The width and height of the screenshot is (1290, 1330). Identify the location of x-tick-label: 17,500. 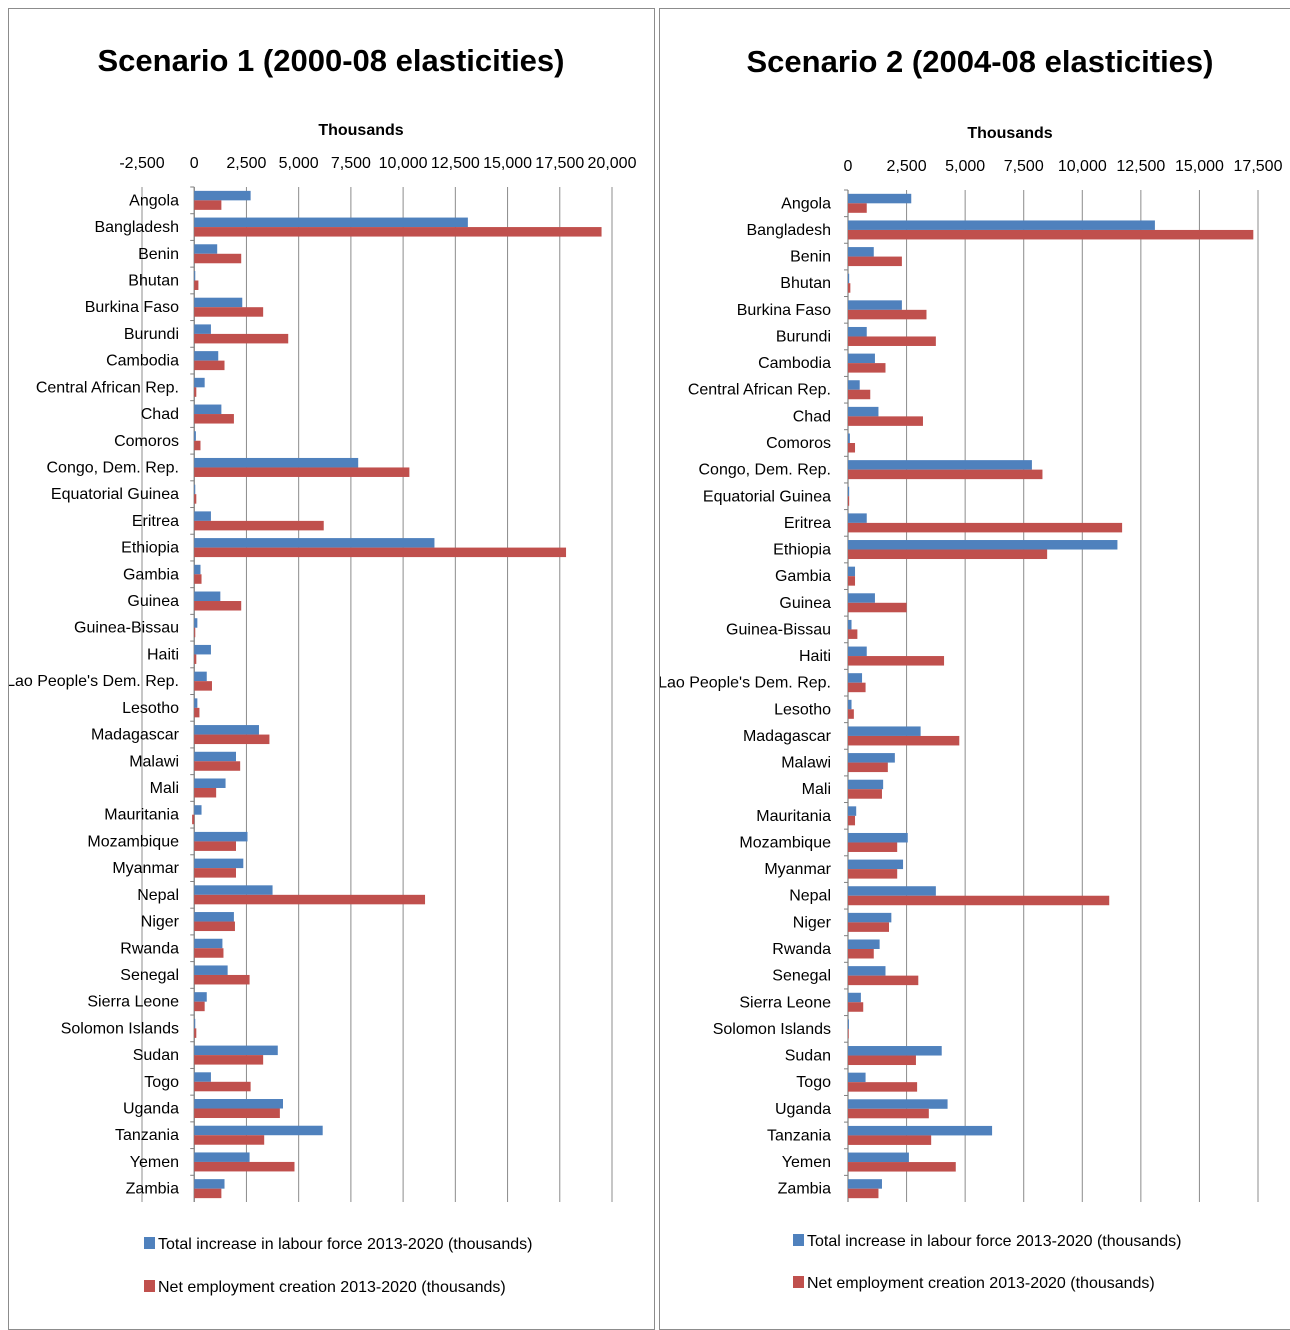
(559, 163).